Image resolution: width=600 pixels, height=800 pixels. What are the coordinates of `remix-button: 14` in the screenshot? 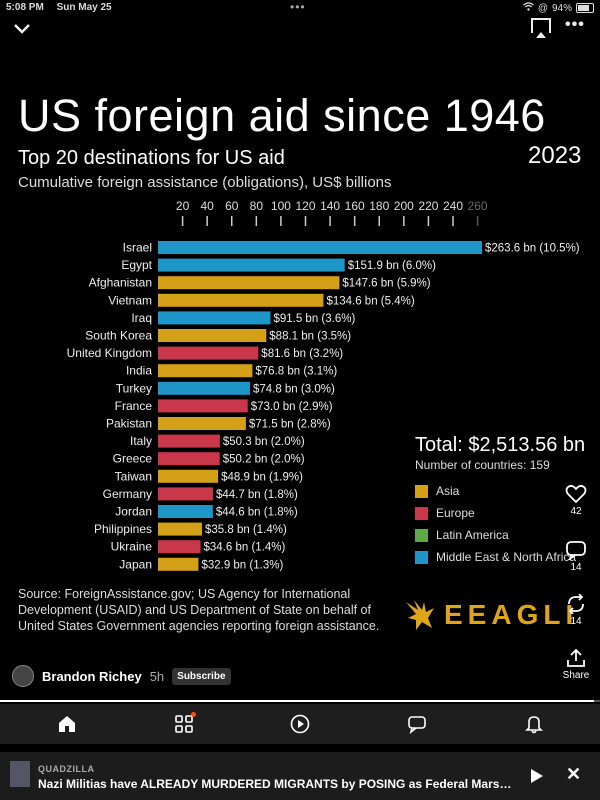 It's located at (576, 610).